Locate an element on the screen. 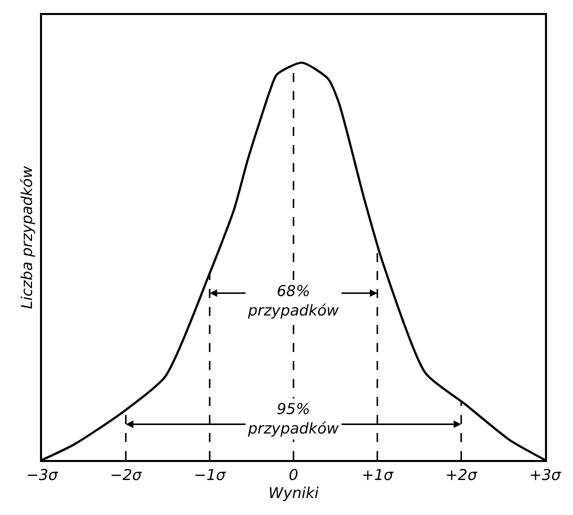  x-tick-label: +3σ is located at coordinates (545, 475).